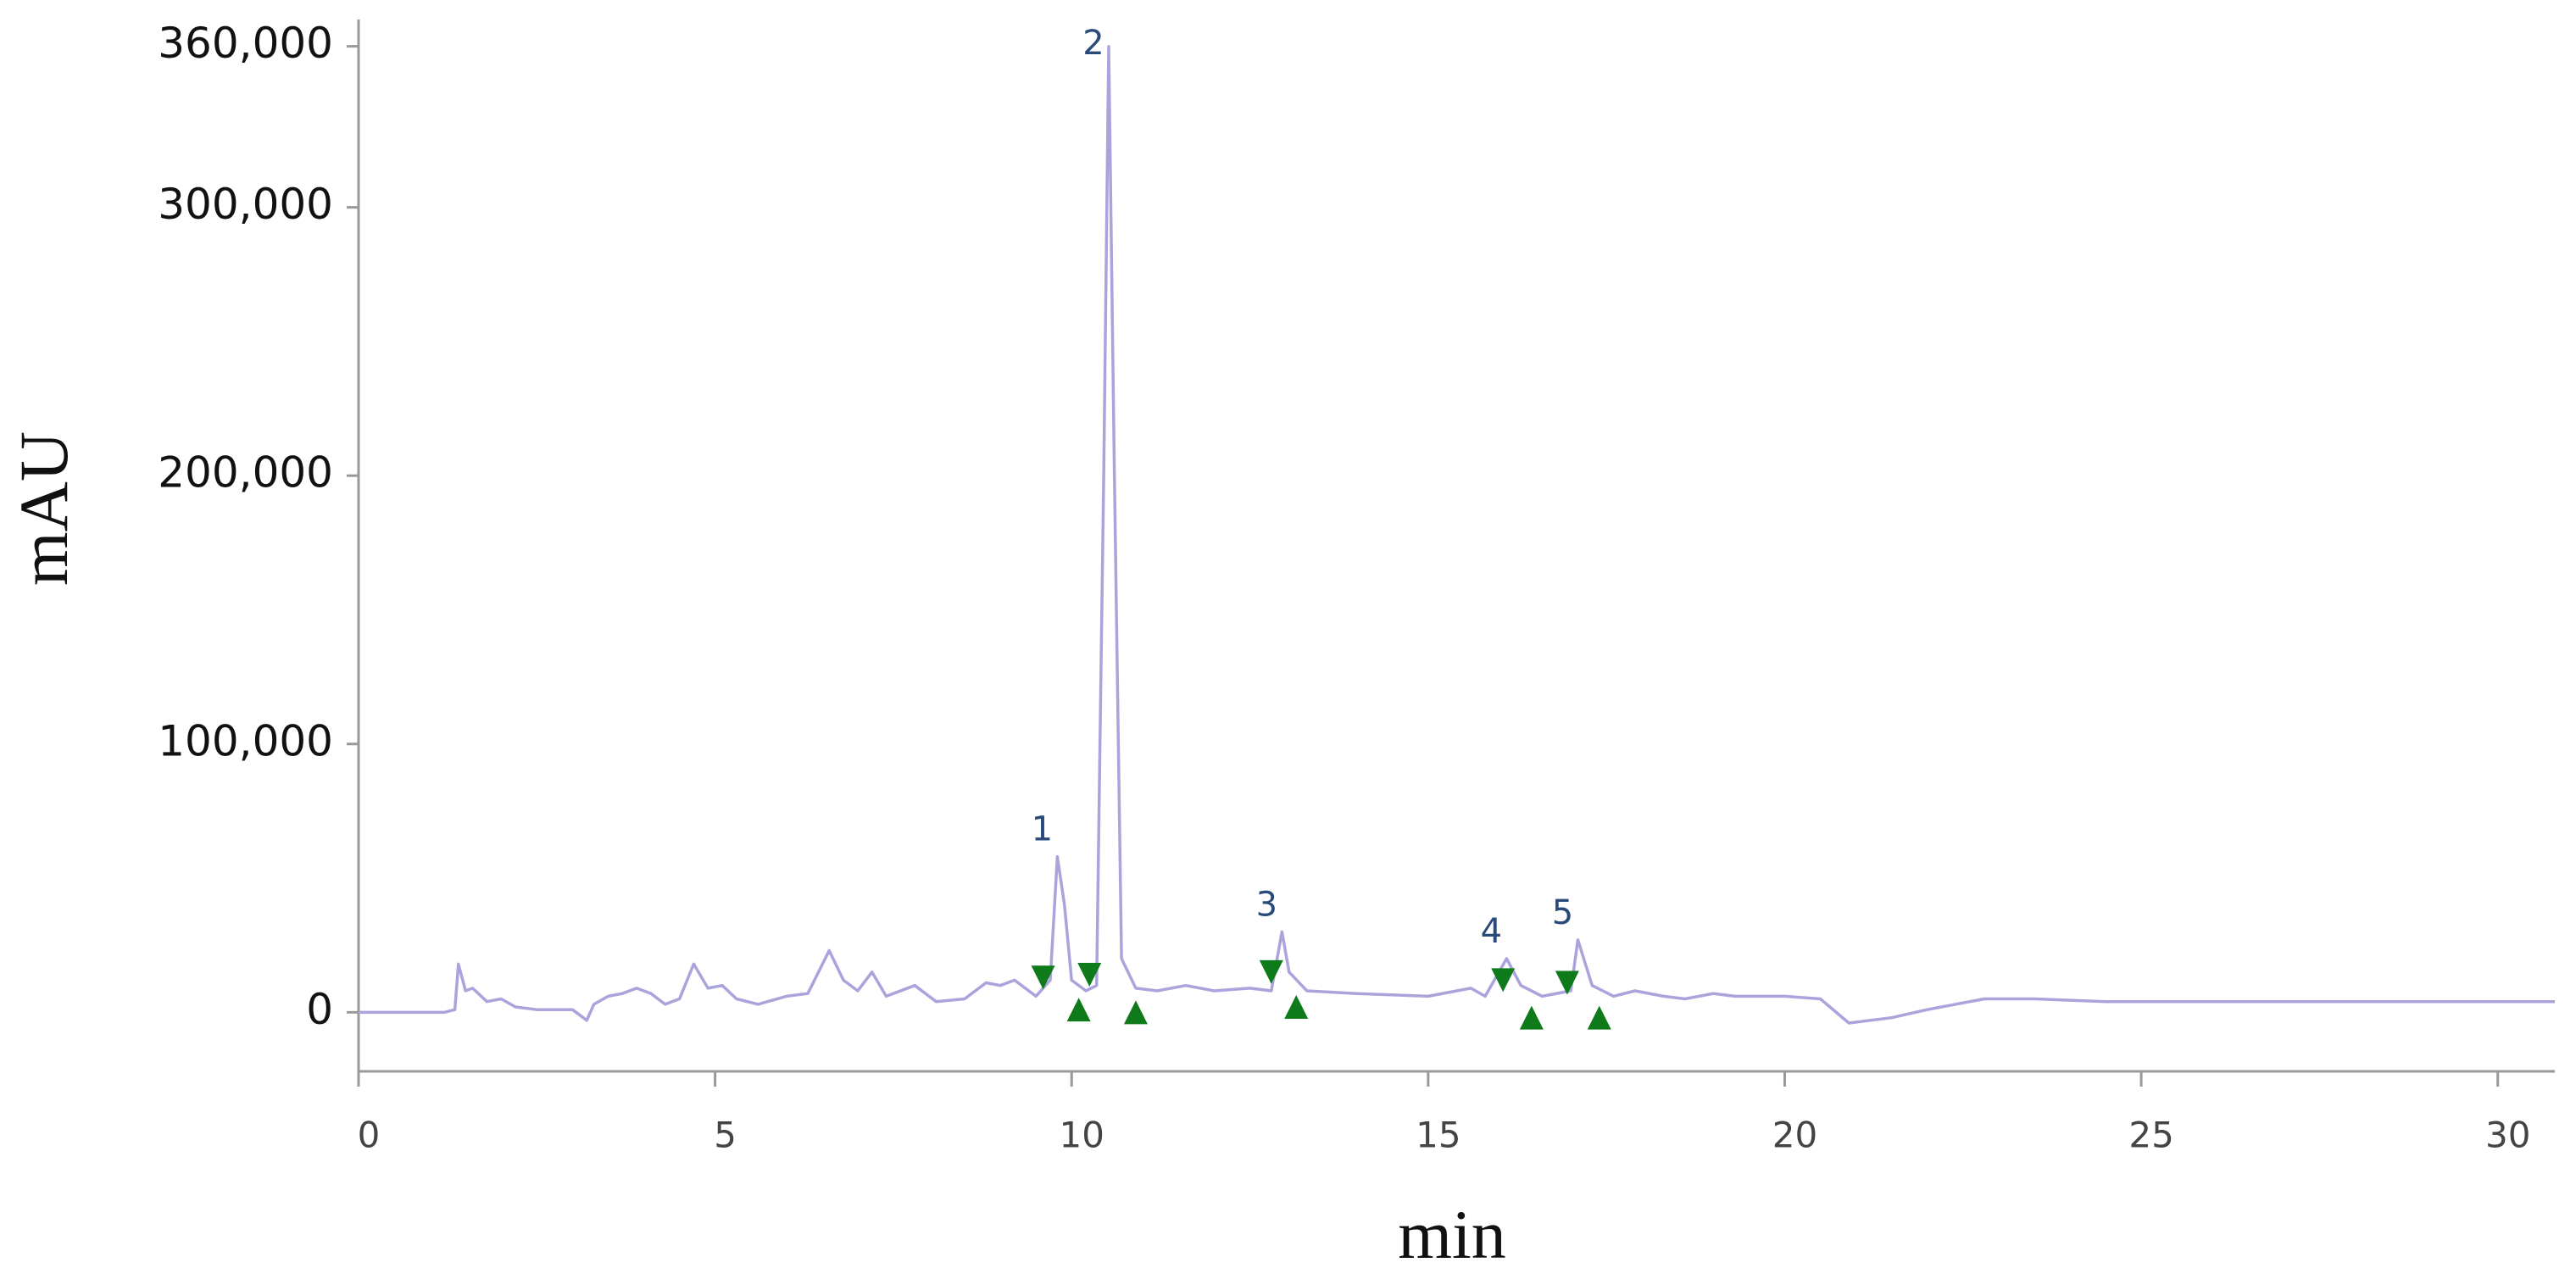  Describe the element at coordinates (1438, 1136) in the screenshot. I see `x-tick-label: 15` at that location.